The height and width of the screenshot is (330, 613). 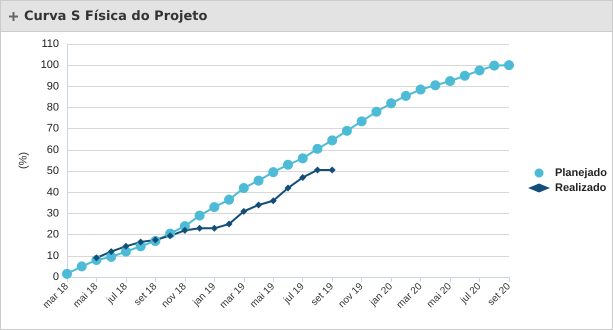 What do you see at coordinates (52, 128) in the screenshot?
I see `y-tick-label: 70` at bounding box center [52, 128].